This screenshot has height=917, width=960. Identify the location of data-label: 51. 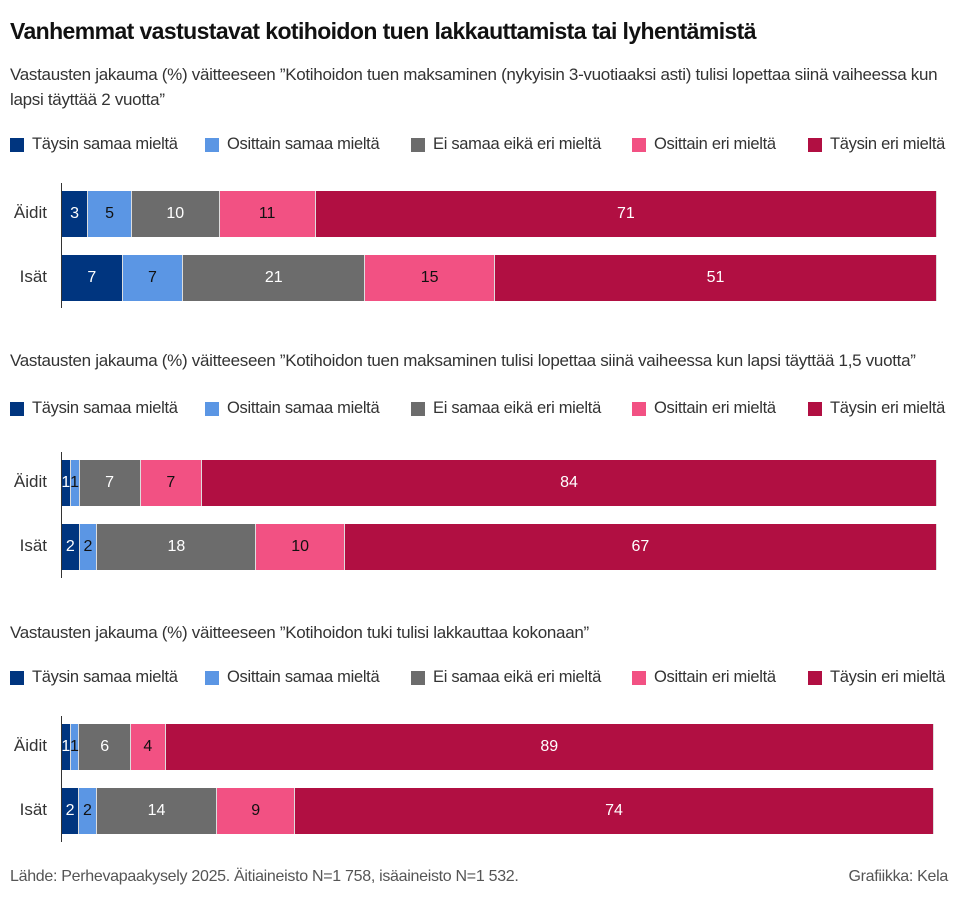
(715, 277).